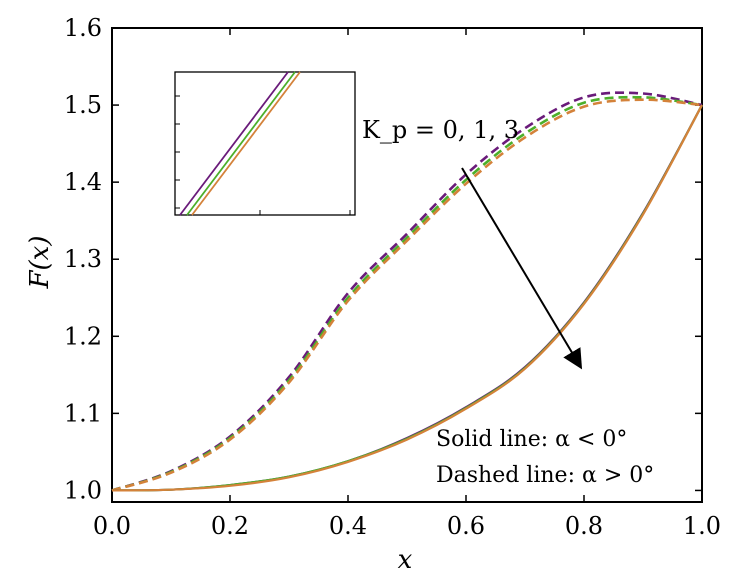 Image resolution: width=756 pixels, height=585 pixels. I want to click on kp-arrow-line, so click(522, 268).